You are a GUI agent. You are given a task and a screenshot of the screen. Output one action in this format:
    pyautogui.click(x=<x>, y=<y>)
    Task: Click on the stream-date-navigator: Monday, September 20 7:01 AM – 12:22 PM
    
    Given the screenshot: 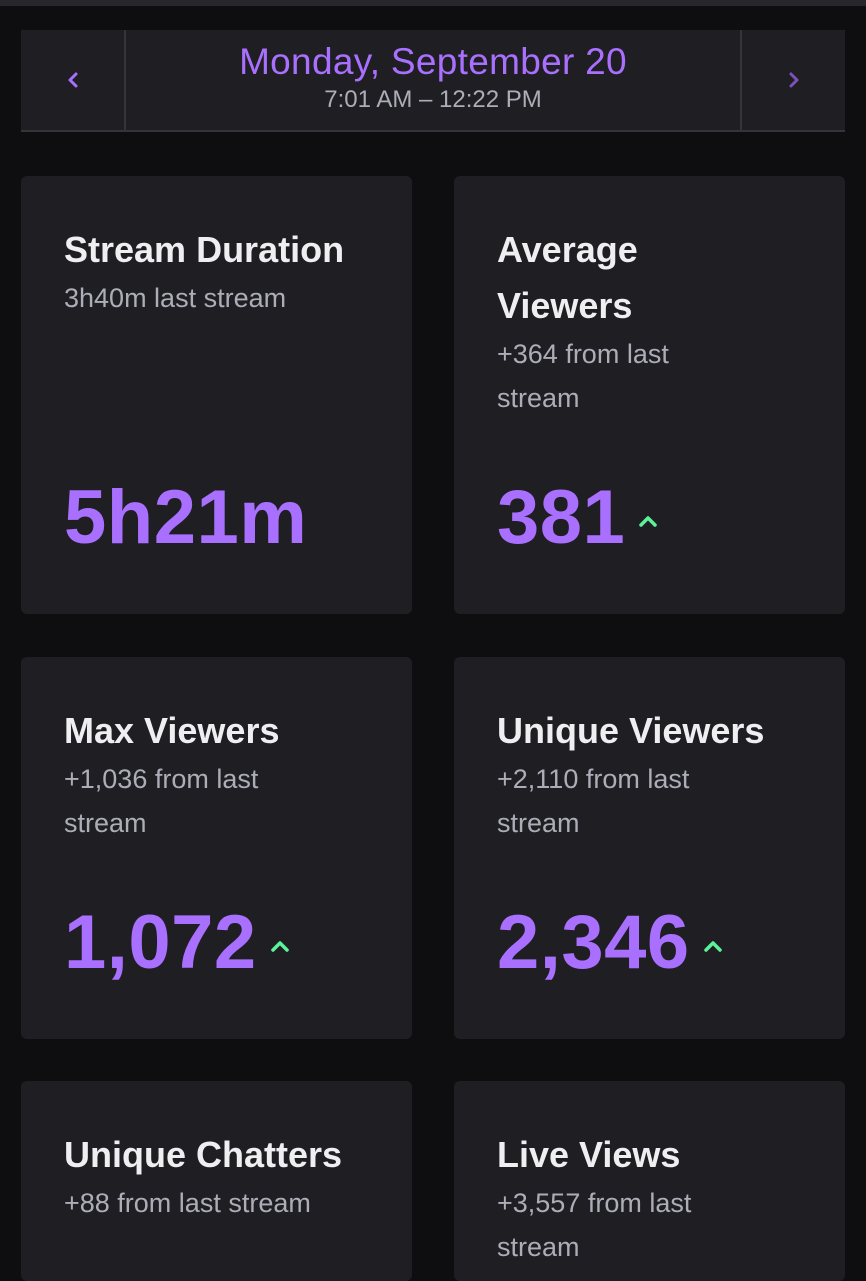 What is the action you would take?
    pyautogui.click(x=433, y=81)
    